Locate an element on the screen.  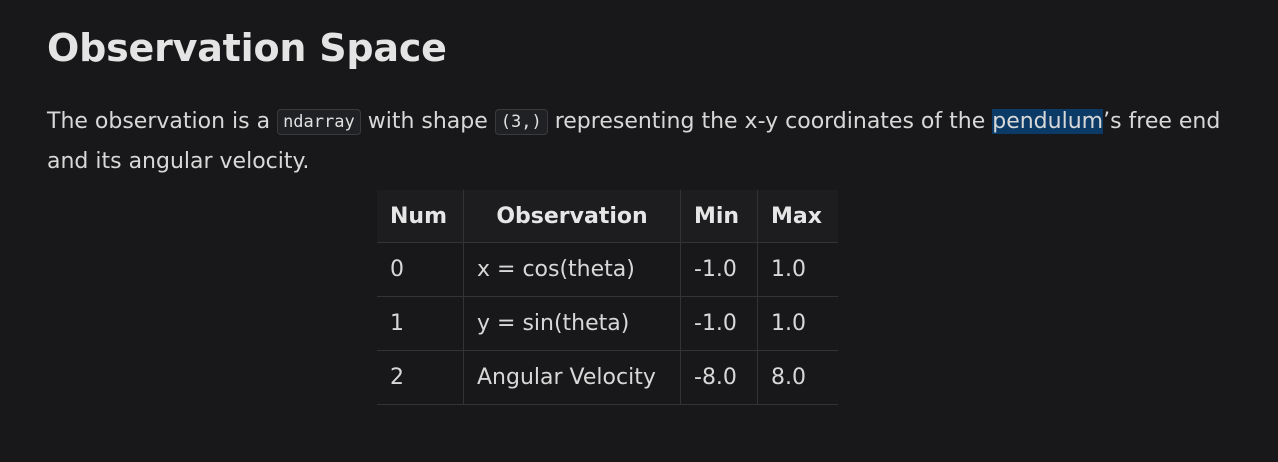
column-header-observation: Observation is located at coordinates (572, 216).